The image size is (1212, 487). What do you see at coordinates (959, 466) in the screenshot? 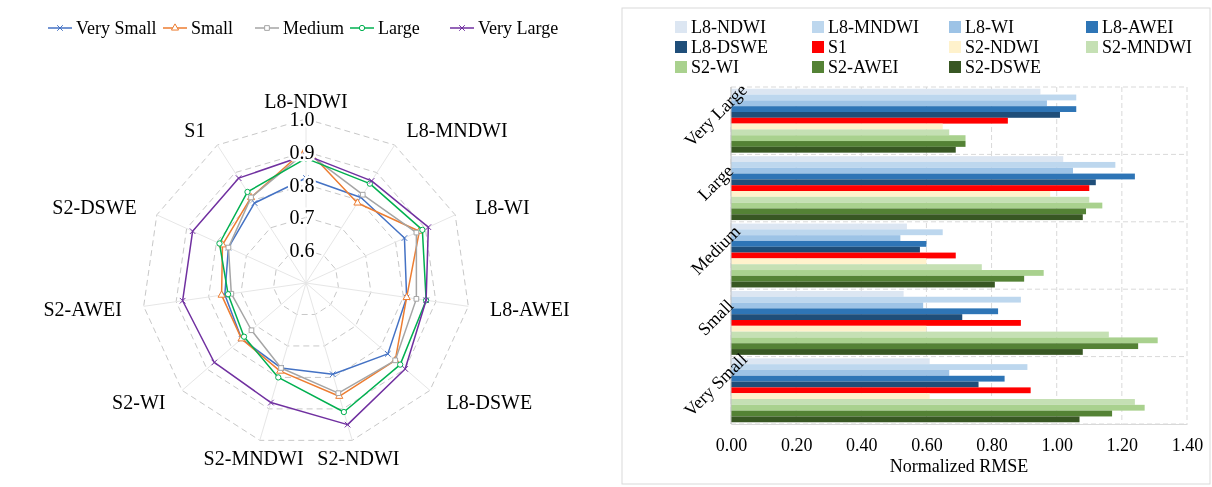
I see `x-axis-title: Normalized RMSE` at bounding box center [959, 466].